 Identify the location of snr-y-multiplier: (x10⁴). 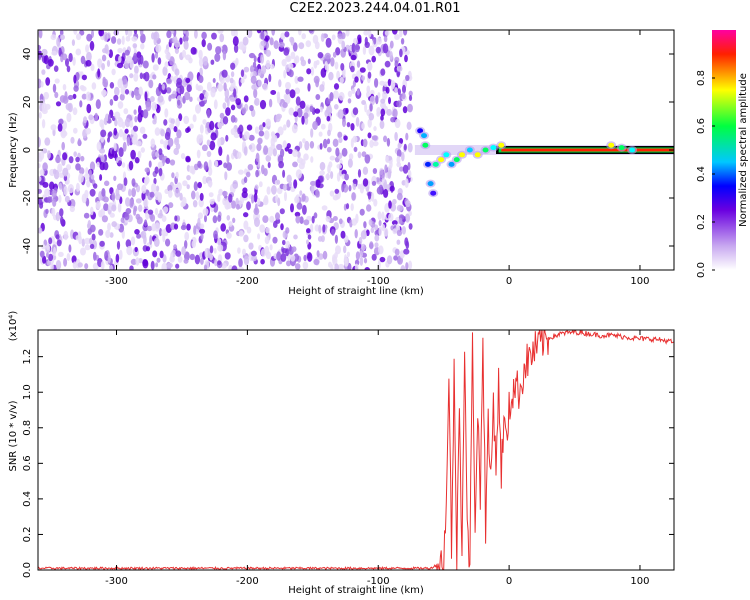
(13, 326).